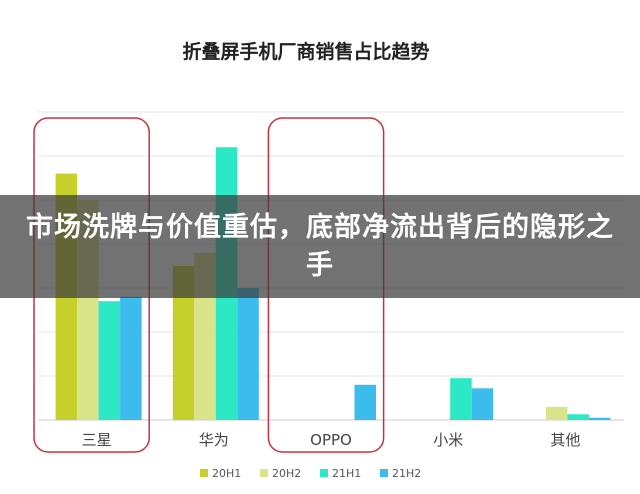 The height and width of the screenshot is (494, 640). Describe the element at coordinates (305, 51) in the screenshot. I see `chart-title: 折叠屏手机厂商销售占比趋势` at that location.